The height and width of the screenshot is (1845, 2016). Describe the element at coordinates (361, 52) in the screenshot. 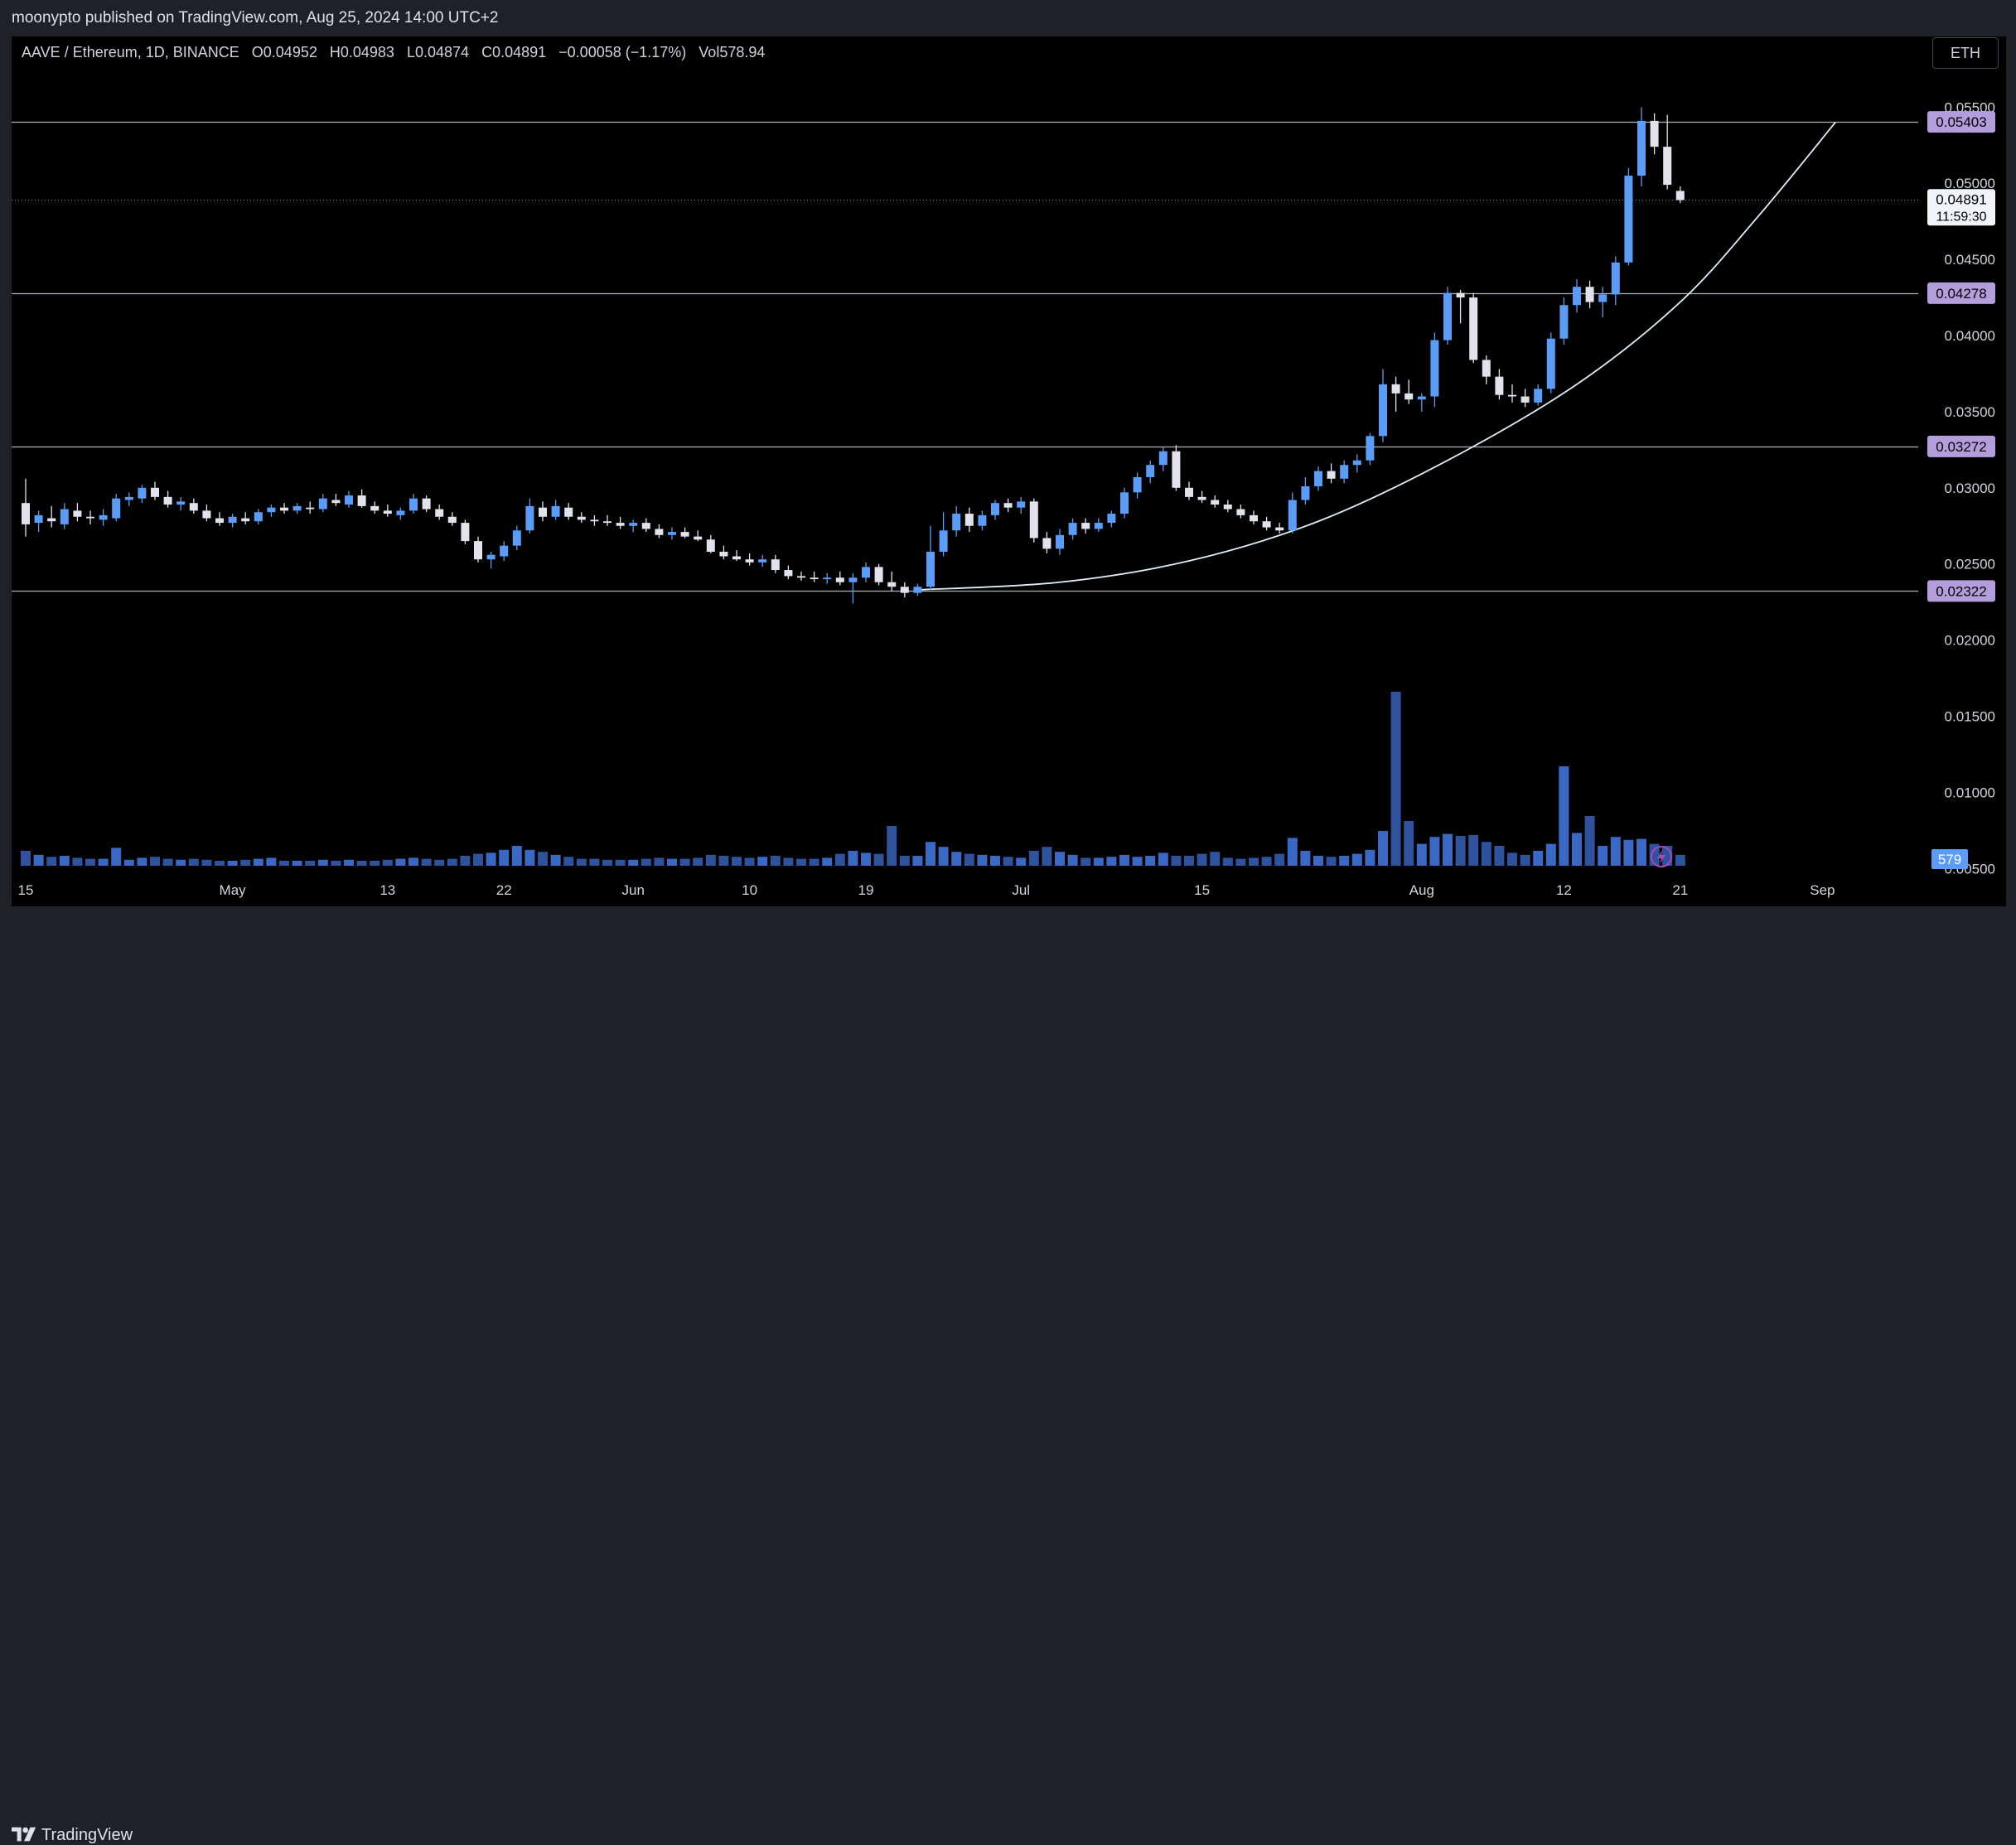

I see `legend-high: H0.04983` at that location.